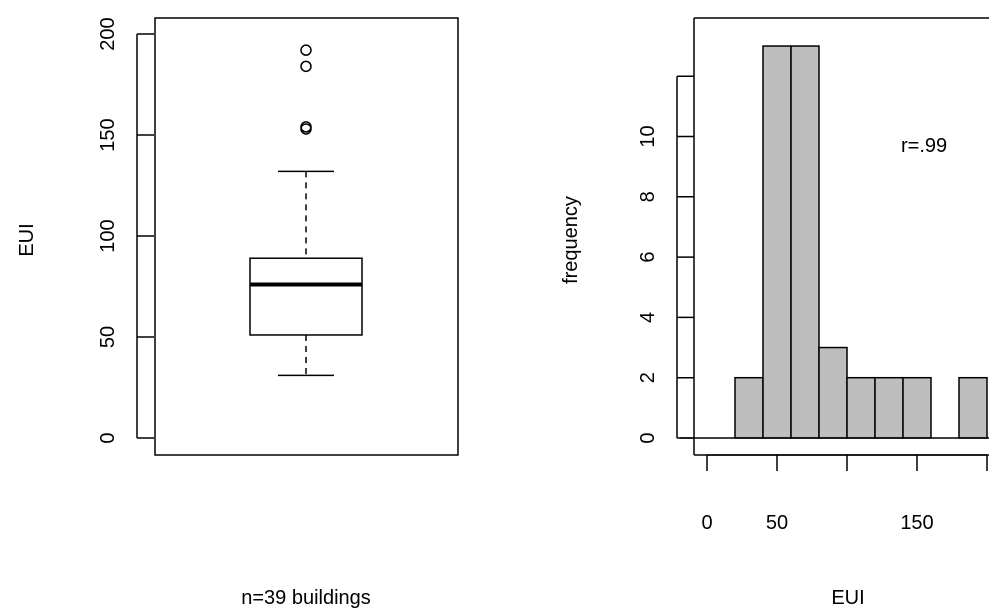  I want to click on boxplot-y-tick-label: 100, so click(108, 235).